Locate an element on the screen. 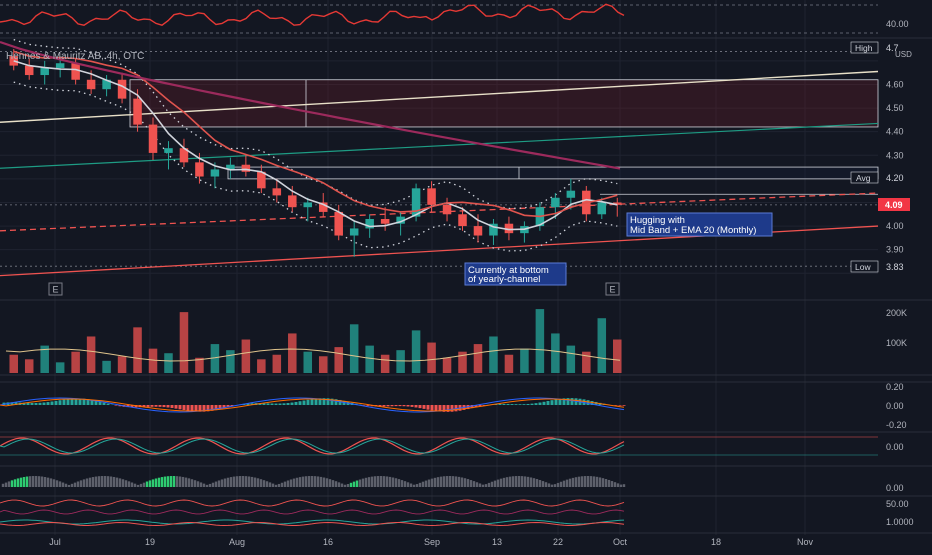  y-tick-7: 4.00 is located at coordinates (895, 226).